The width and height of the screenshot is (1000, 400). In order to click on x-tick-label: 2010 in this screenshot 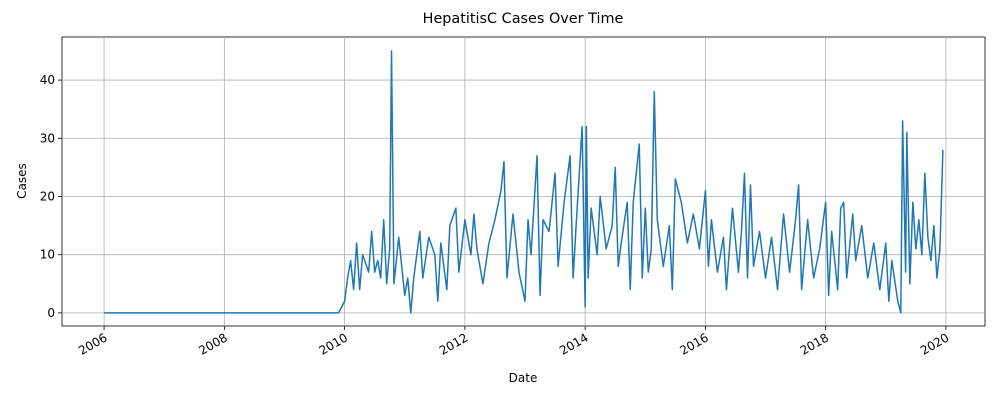, I will do `click(333, 343)`.